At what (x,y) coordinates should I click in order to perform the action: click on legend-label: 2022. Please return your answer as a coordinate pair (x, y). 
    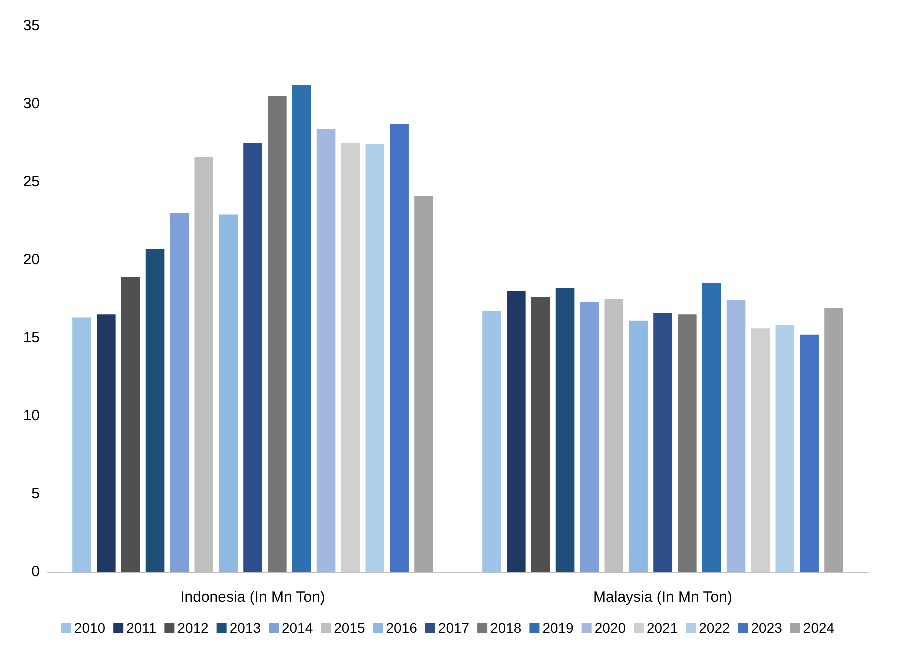
    Looking at the image, I should click on (714, 628).